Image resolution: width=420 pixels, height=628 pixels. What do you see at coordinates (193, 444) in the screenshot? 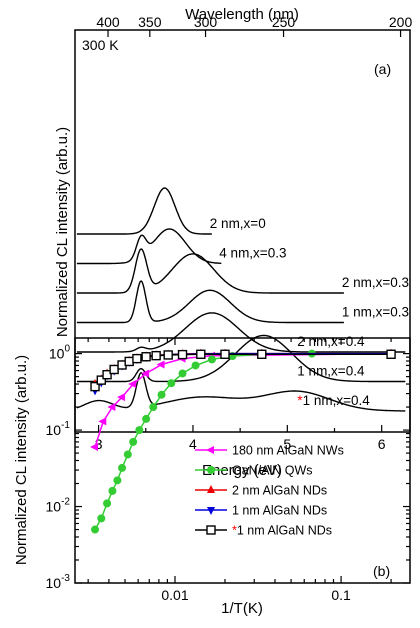
I see `x-tick-label: 4` at bounding box center [193, 444].